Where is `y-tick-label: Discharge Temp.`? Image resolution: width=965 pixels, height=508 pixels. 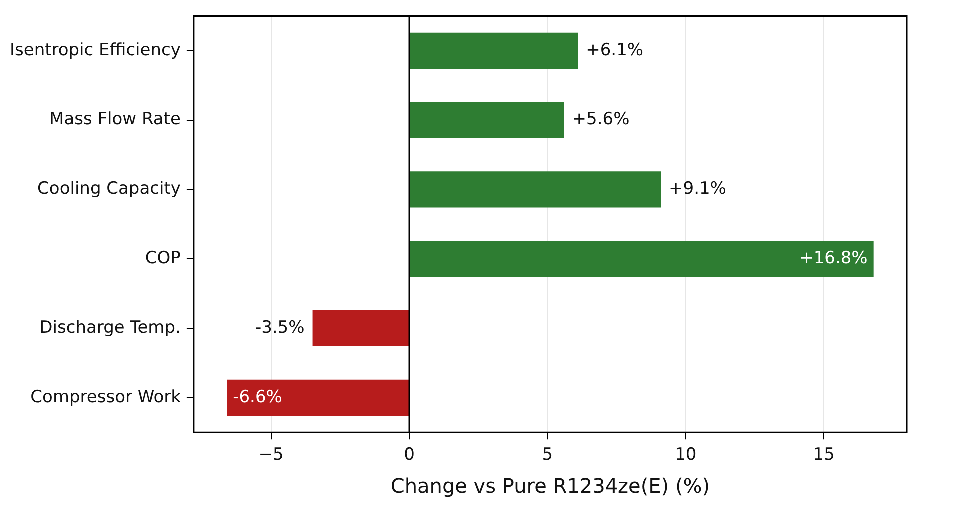 y-tick-label: Discharge Temp. is located at coordinates (110, 328).